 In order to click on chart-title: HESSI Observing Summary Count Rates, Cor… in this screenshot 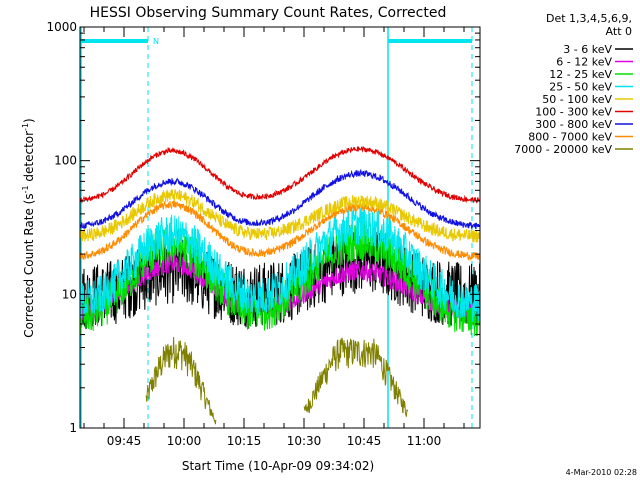, I will do `click(268, 13)`.